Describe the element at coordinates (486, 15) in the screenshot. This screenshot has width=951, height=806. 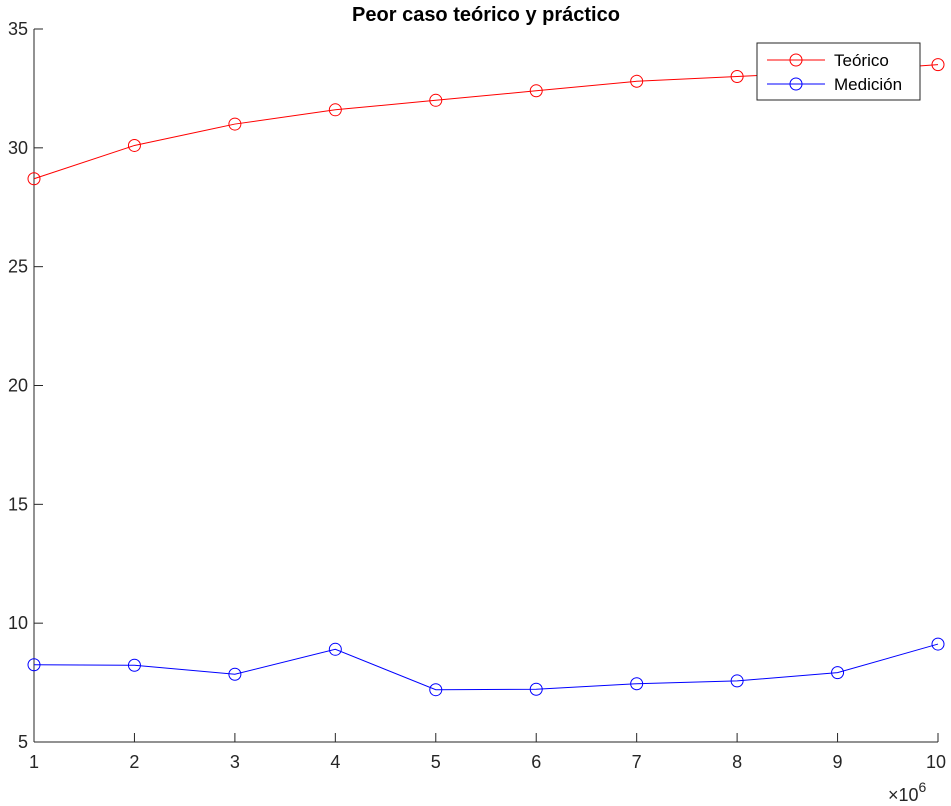
I see `chart-title: Peor caso teórico y práctico` at that location.